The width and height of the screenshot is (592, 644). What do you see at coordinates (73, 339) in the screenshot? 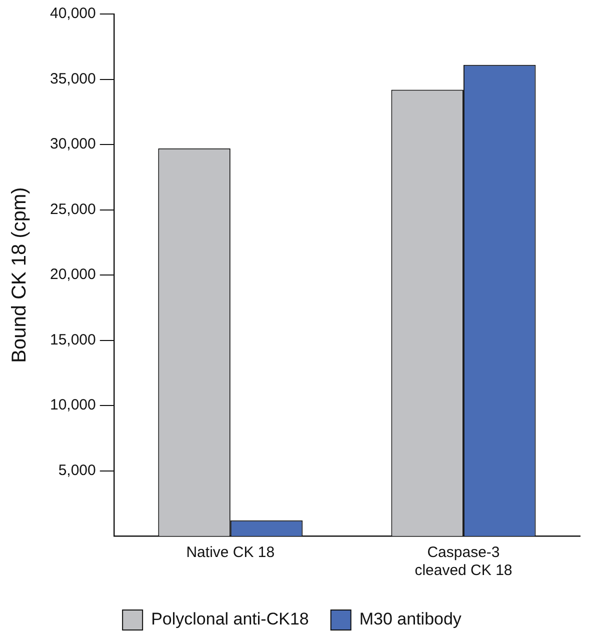
I see `y-tick-label: 15,000` at bounding box center [73, 339].